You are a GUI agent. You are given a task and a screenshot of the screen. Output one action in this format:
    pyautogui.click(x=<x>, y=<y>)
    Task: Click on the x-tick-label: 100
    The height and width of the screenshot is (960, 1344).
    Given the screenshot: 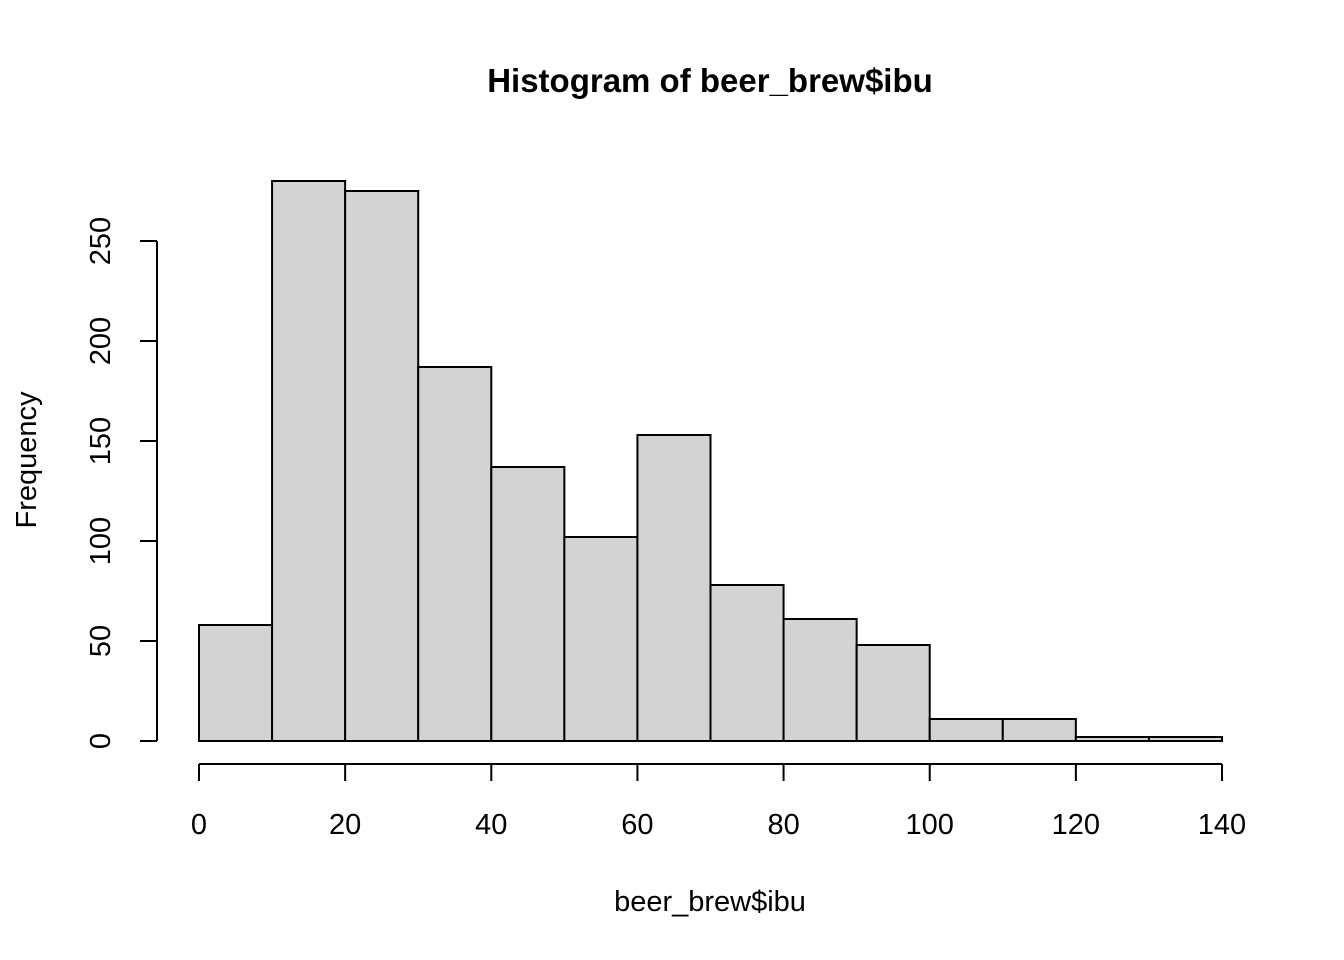 What is the action you would take?
    pyautogui.click(x=930, y=825)
    